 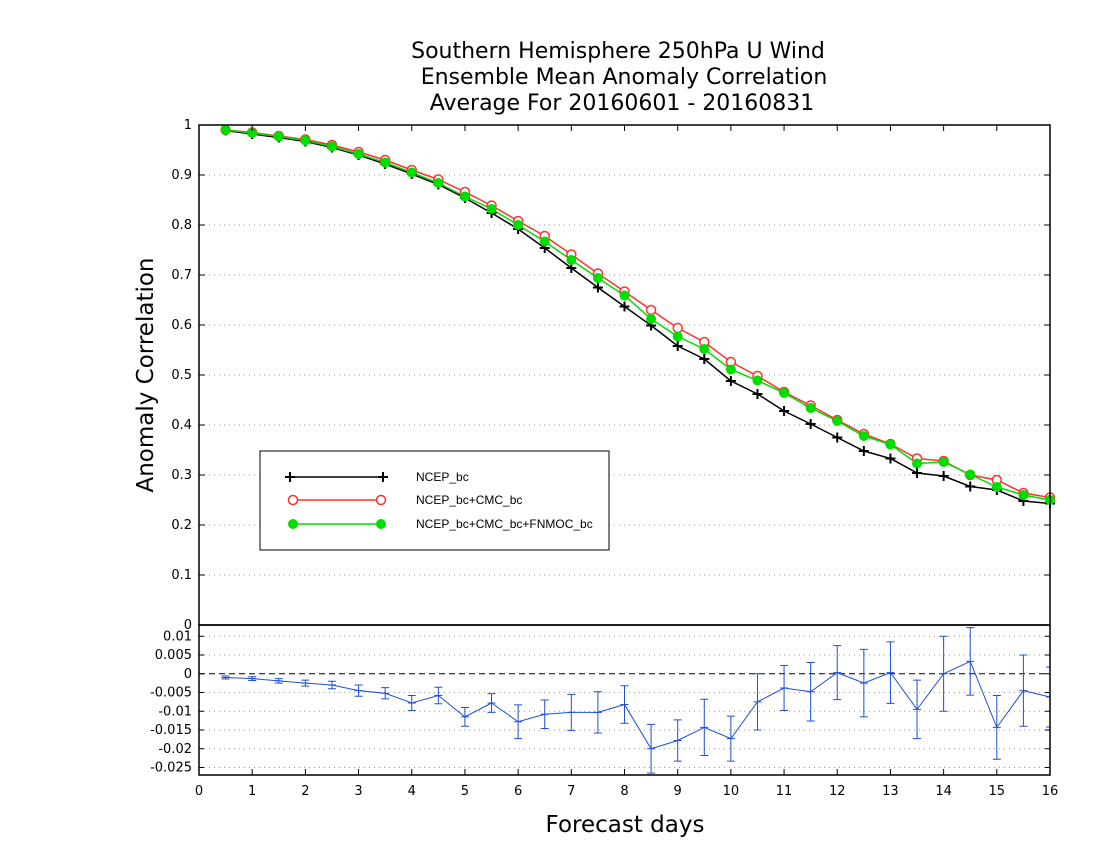 I want to click on difference-y-tick-label: 0, so click(x=188, y=674).